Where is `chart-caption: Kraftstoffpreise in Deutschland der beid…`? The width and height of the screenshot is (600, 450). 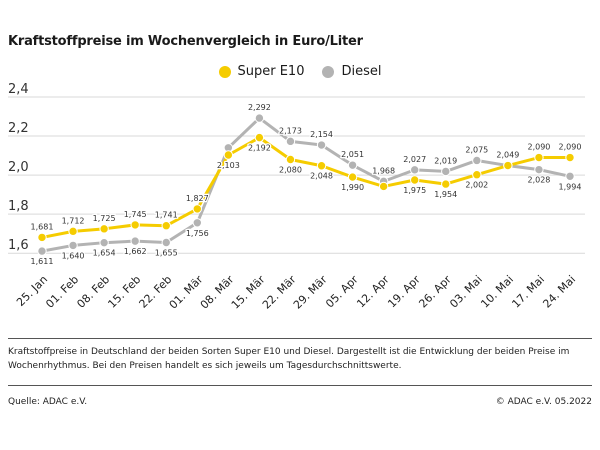 chart-caption: Kraftstoffpreise in Deutschland der beid… is located at coordinates (289, 359).